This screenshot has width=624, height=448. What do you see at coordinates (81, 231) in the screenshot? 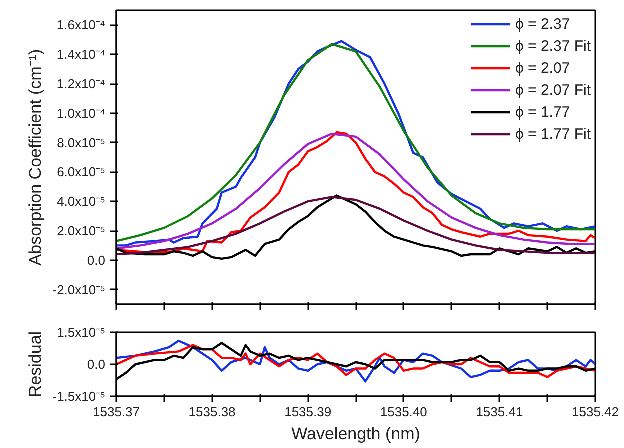
I see `y-tick-label: 2.0x10⁻⁵` at bounding box center [81, 231].